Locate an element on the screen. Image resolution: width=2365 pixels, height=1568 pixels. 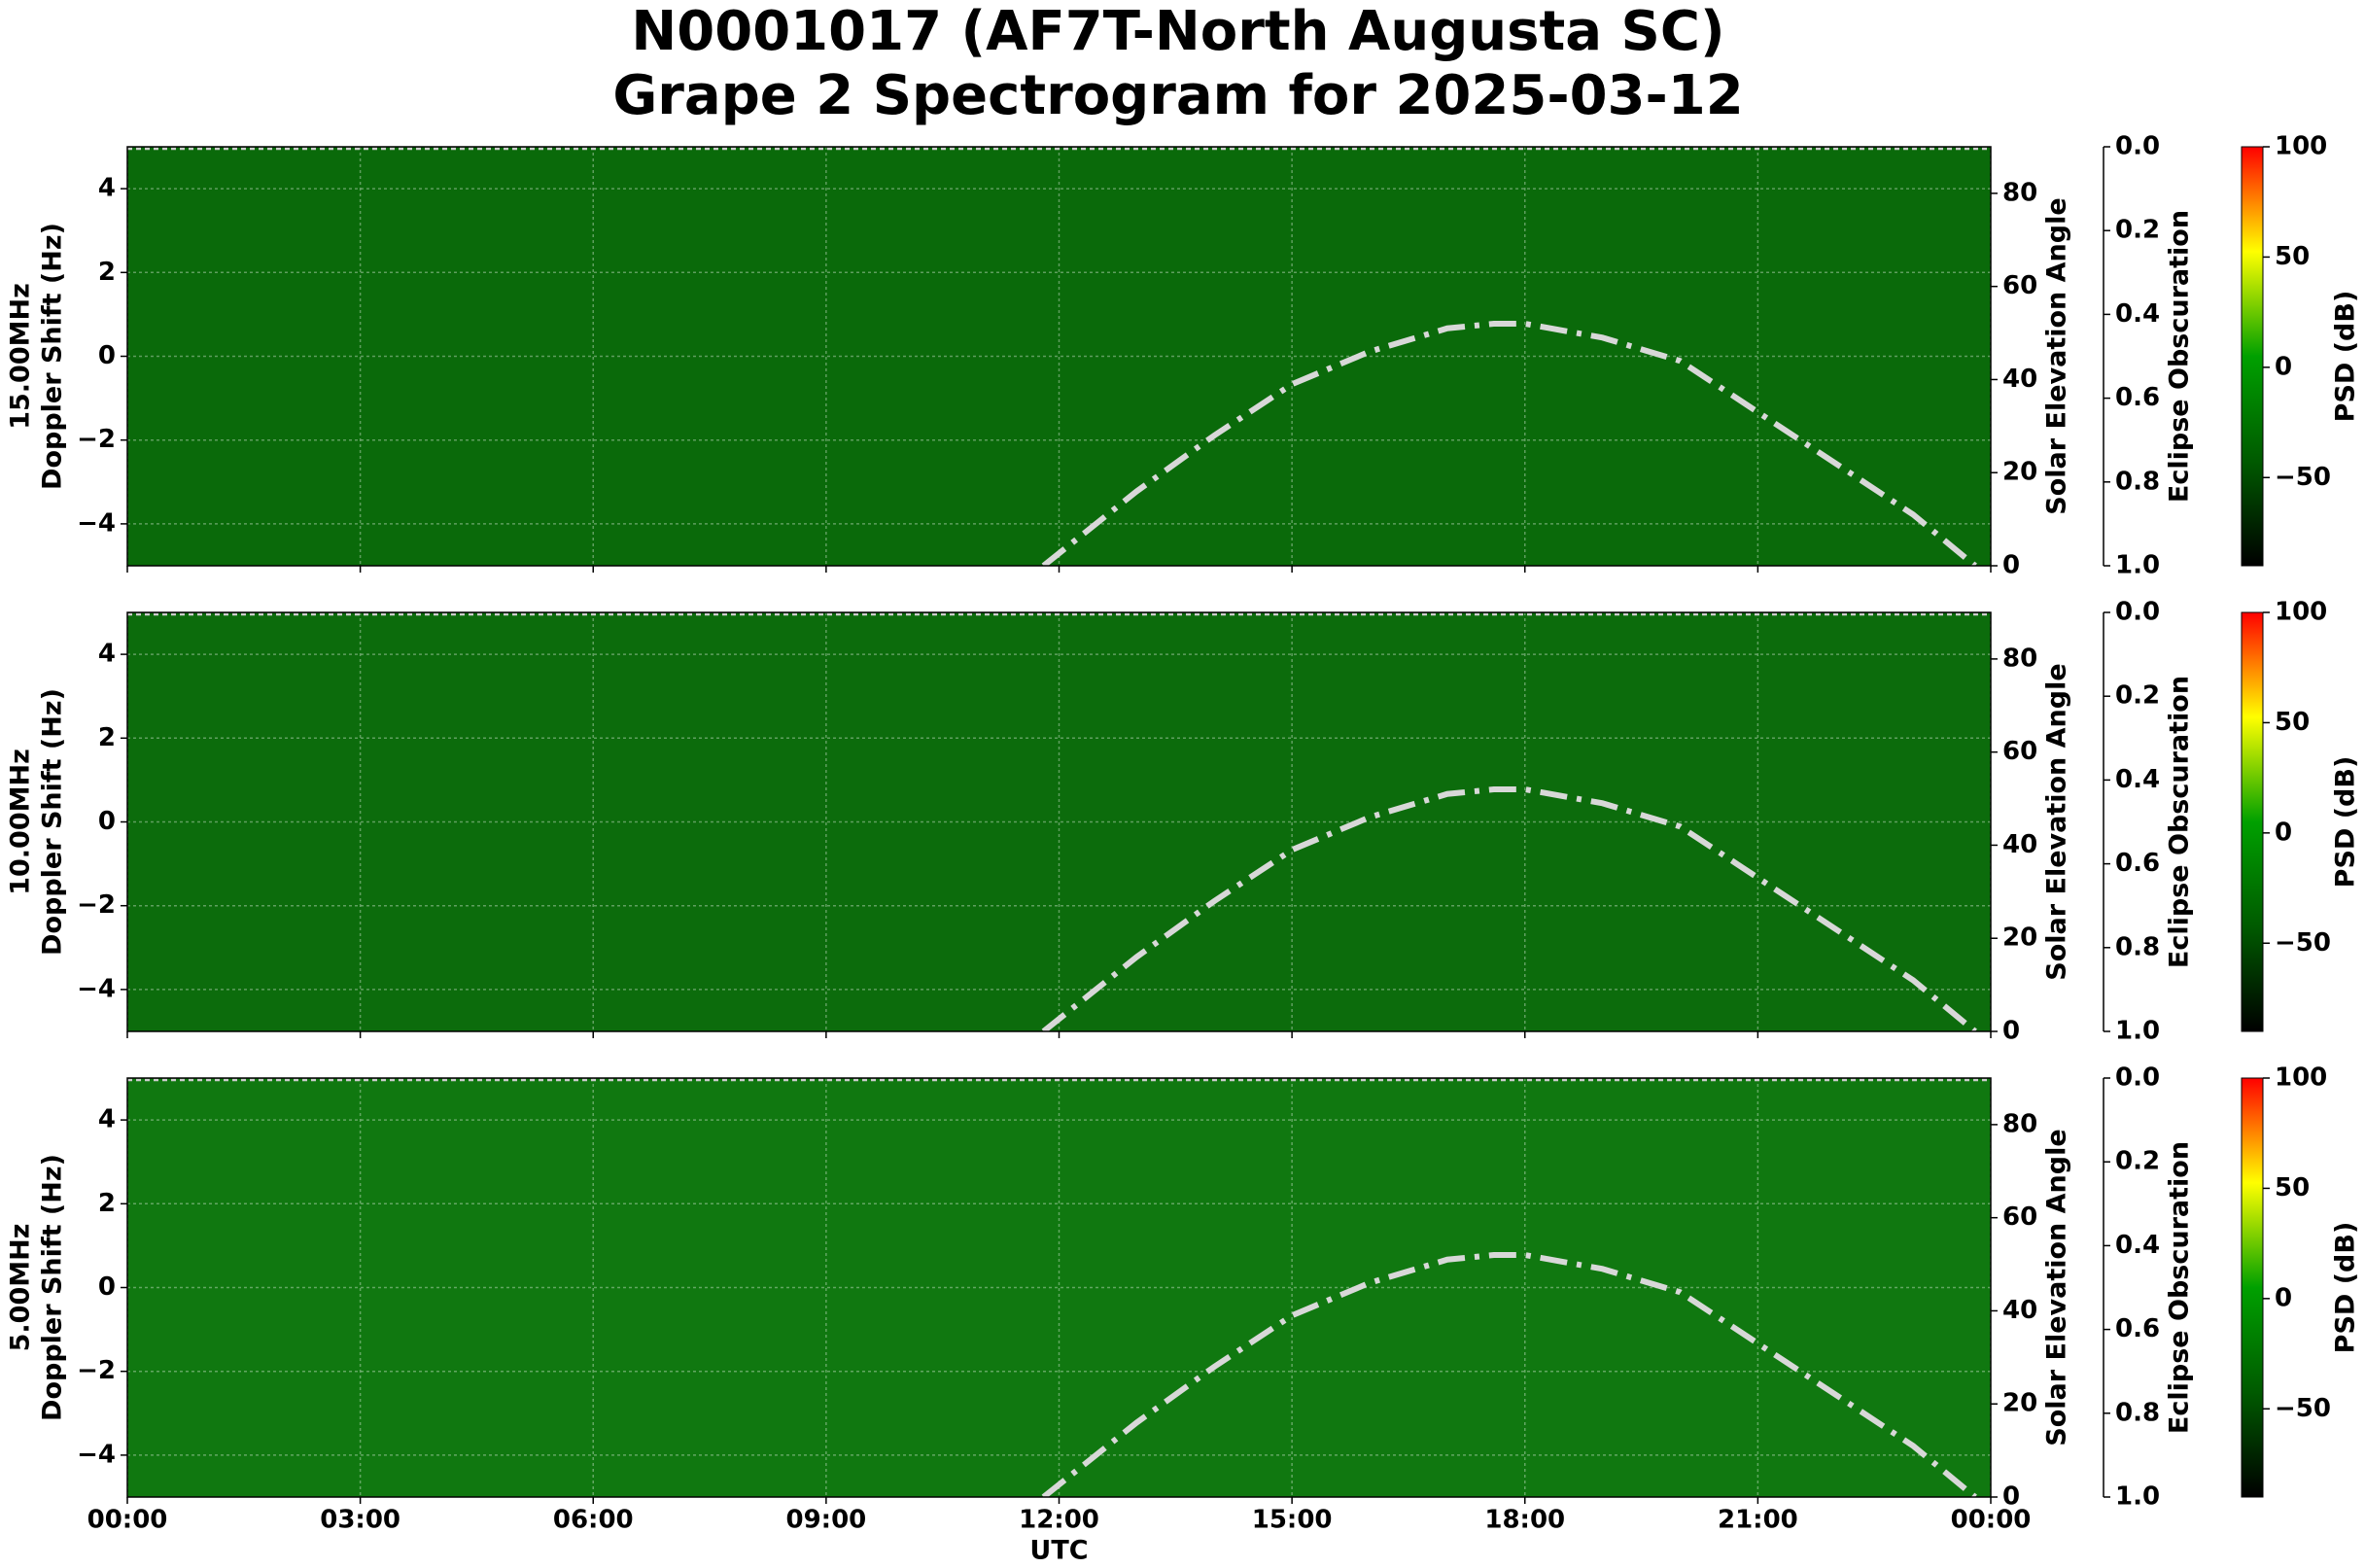
x-tick-label: 21:00 is located at coordinates (1758, 1520).